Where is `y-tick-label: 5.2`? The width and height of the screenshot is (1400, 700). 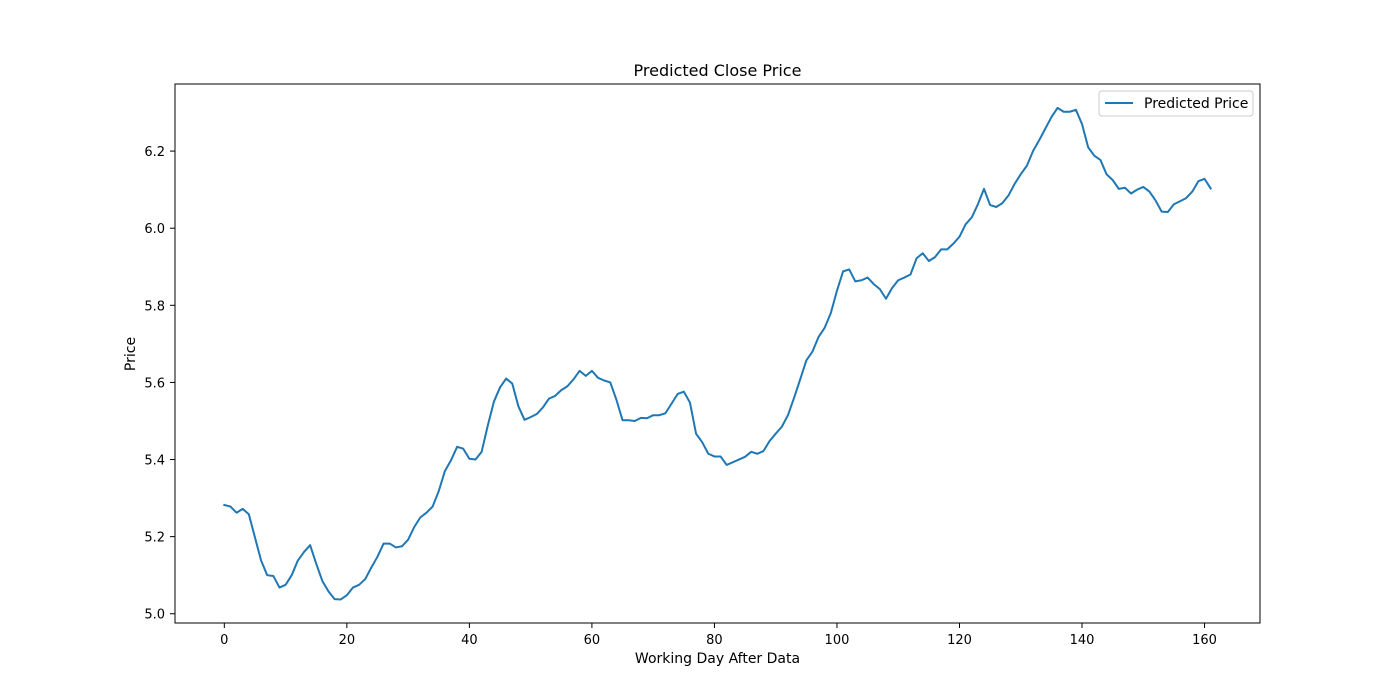 y-tick-label: 5.2 is located at coordinates (154, 538).